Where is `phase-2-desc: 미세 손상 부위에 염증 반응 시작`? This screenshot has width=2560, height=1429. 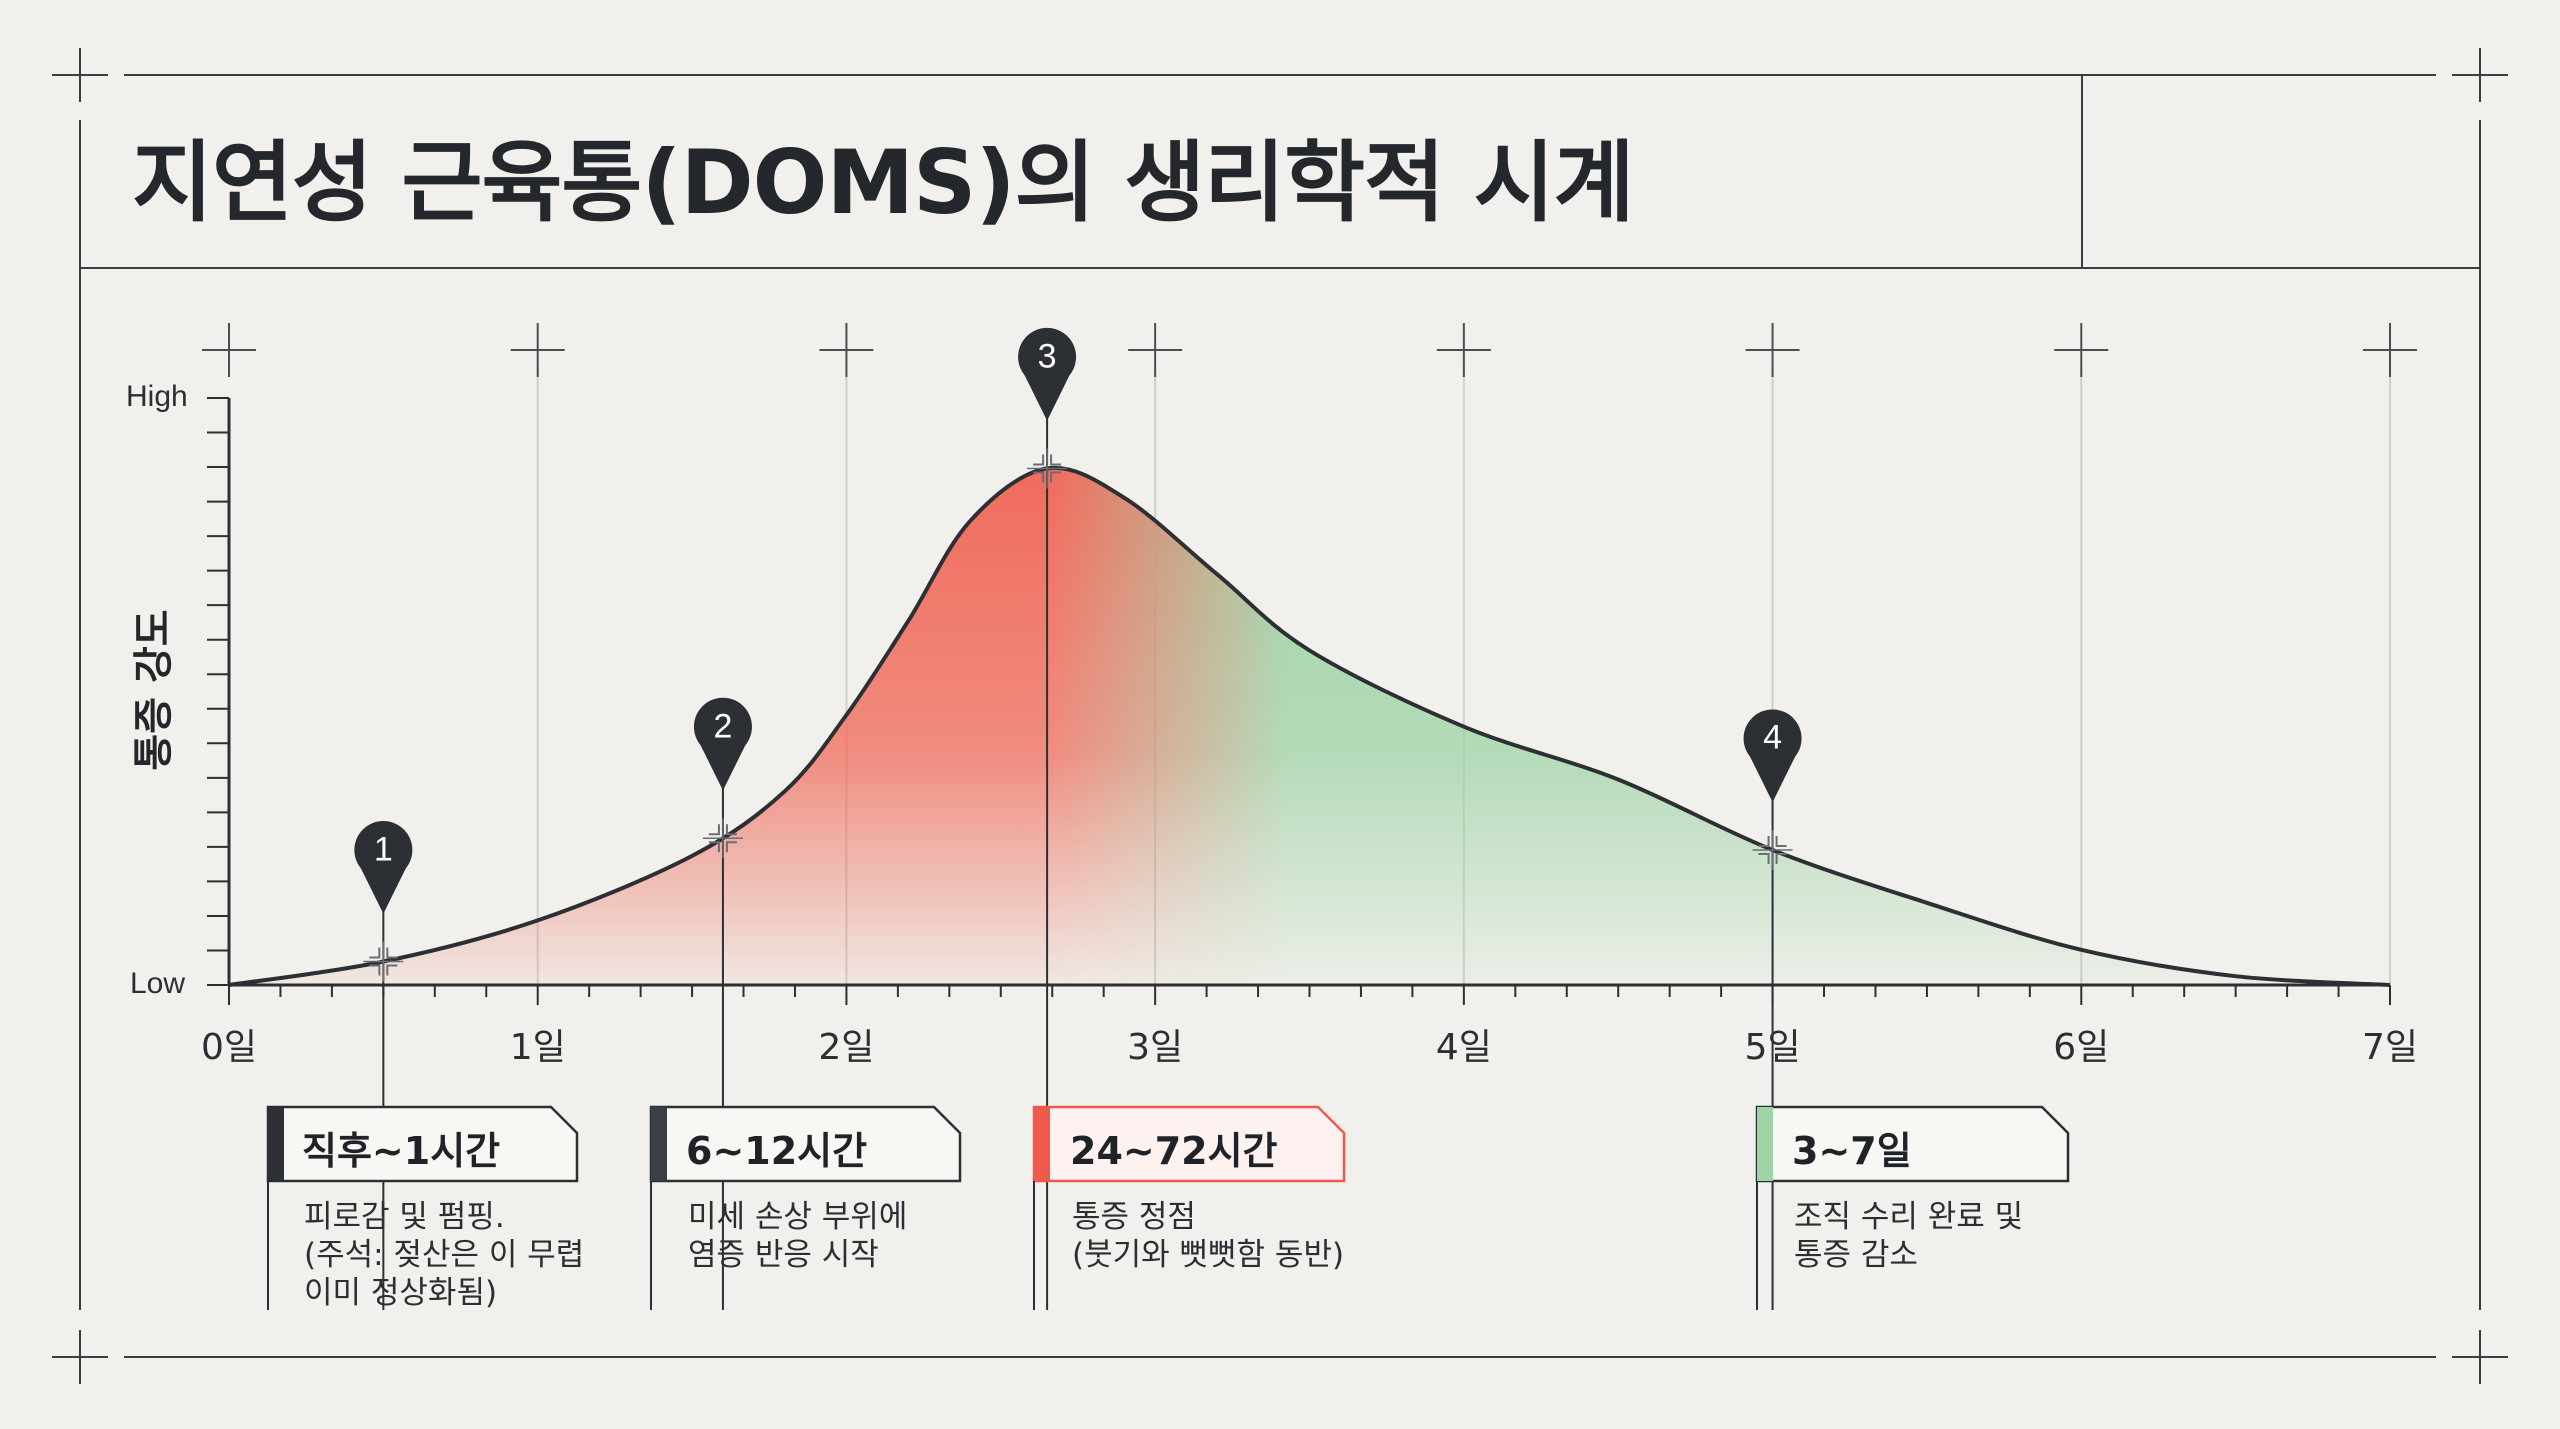
phase-2-desc: 미세 손상 부위에 염증 반응 시작 is located at coordinates (798, 1236).